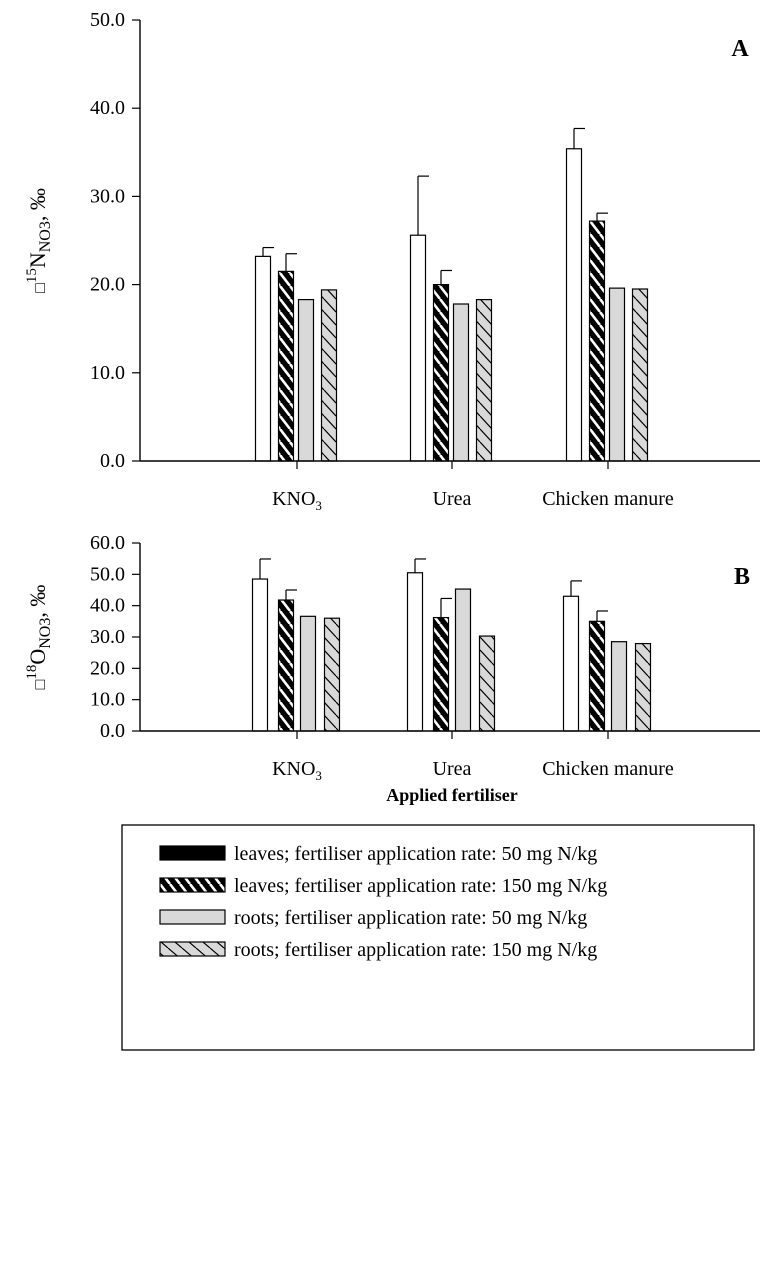 The width and height of the screenshot is (760, 1263). I want to click on y-axis-label-sup: 15, so click(32, 275).